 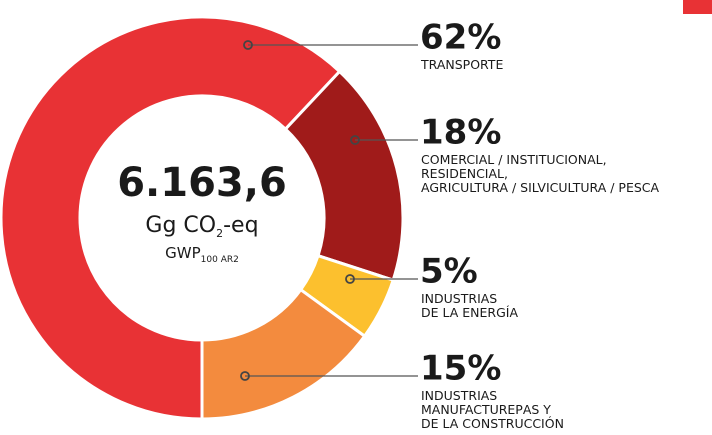 I want to click on category-label: RESIDENCIAL,, so click(x=464, y=173).